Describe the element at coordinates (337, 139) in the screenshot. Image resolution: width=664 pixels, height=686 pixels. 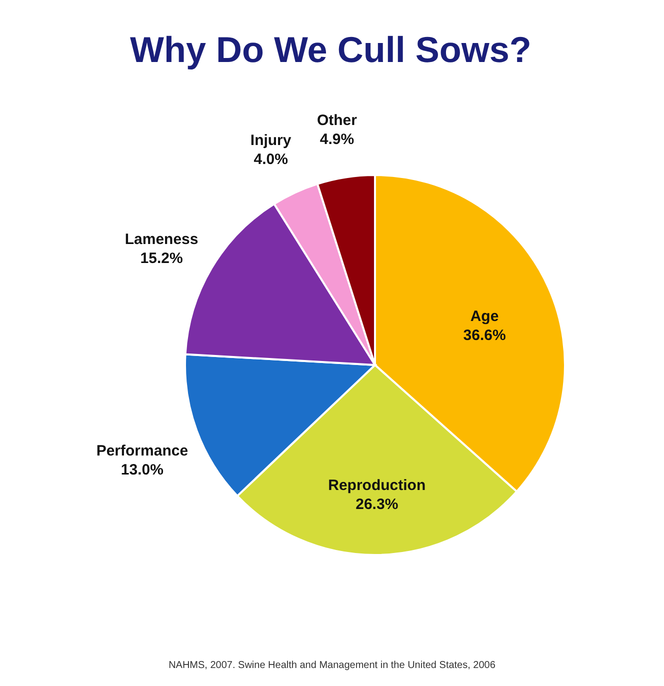
I see `data-label: 4.9%` at that location.